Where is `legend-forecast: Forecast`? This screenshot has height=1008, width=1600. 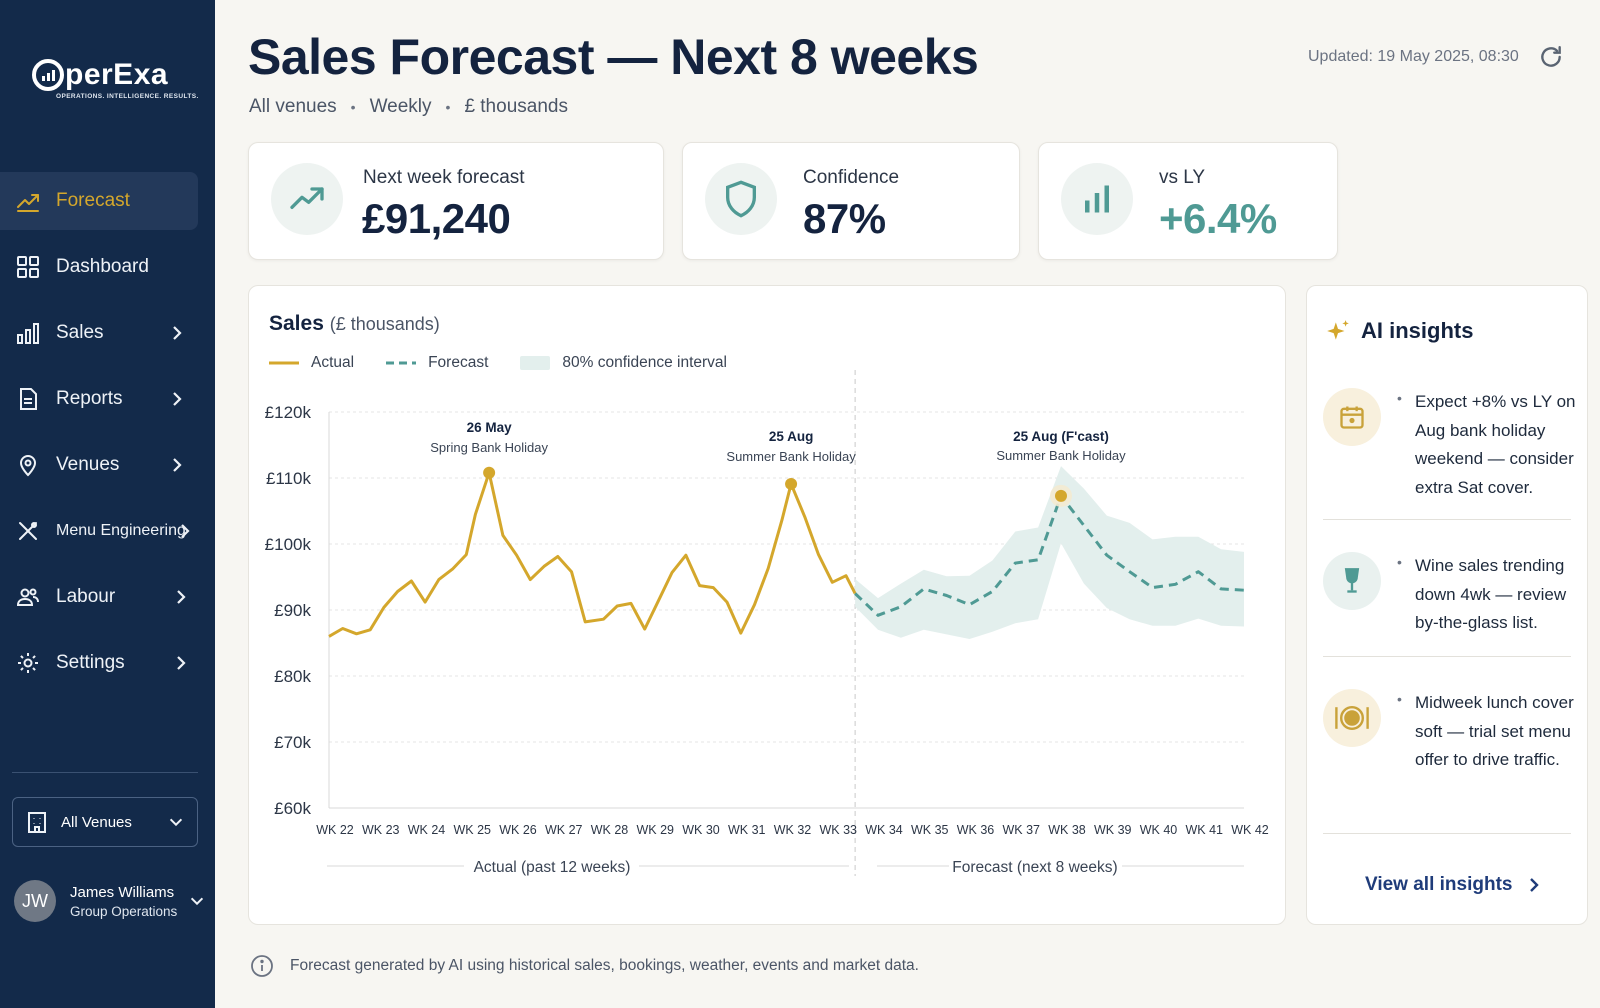
legend-forecast: Forecast is located at coordinates (437, 363).